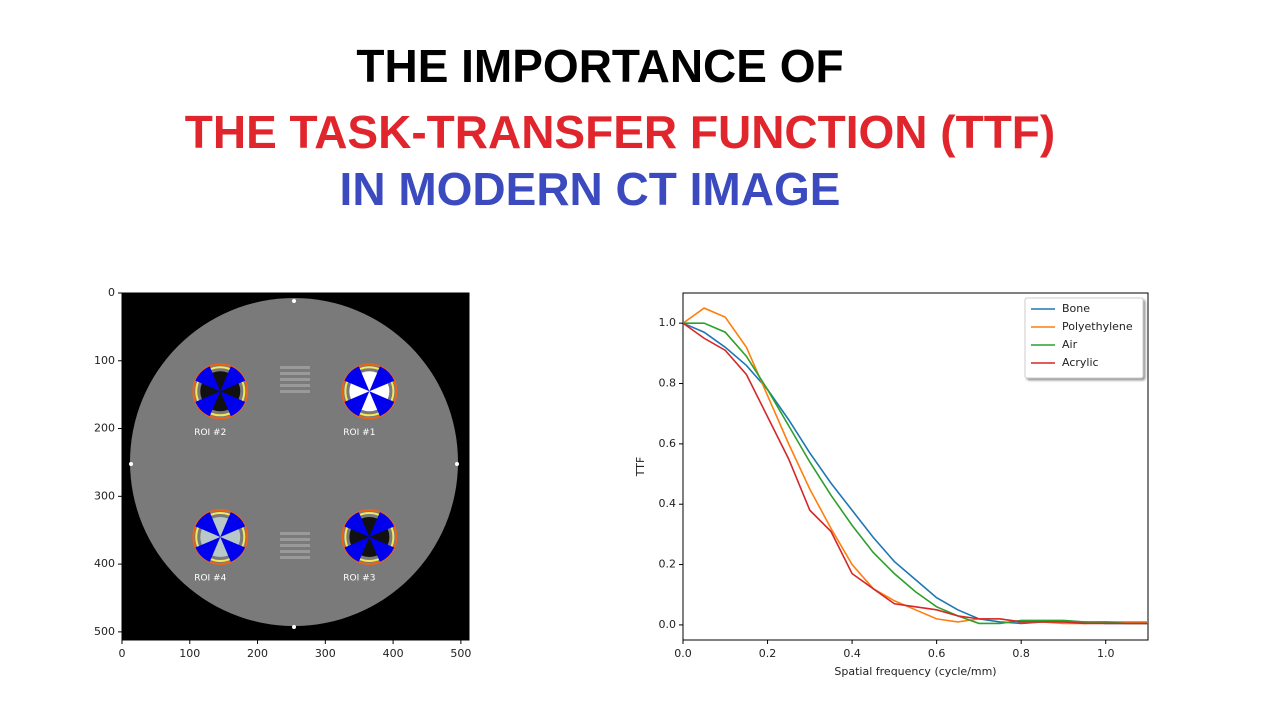  I want to click on roi-label: ROI #2, so click(210, 433).